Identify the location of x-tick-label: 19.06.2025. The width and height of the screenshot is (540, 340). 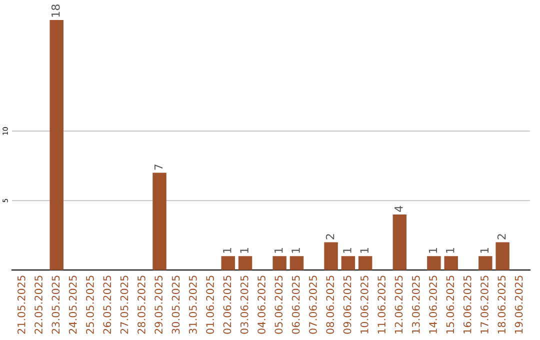
(518, 305).